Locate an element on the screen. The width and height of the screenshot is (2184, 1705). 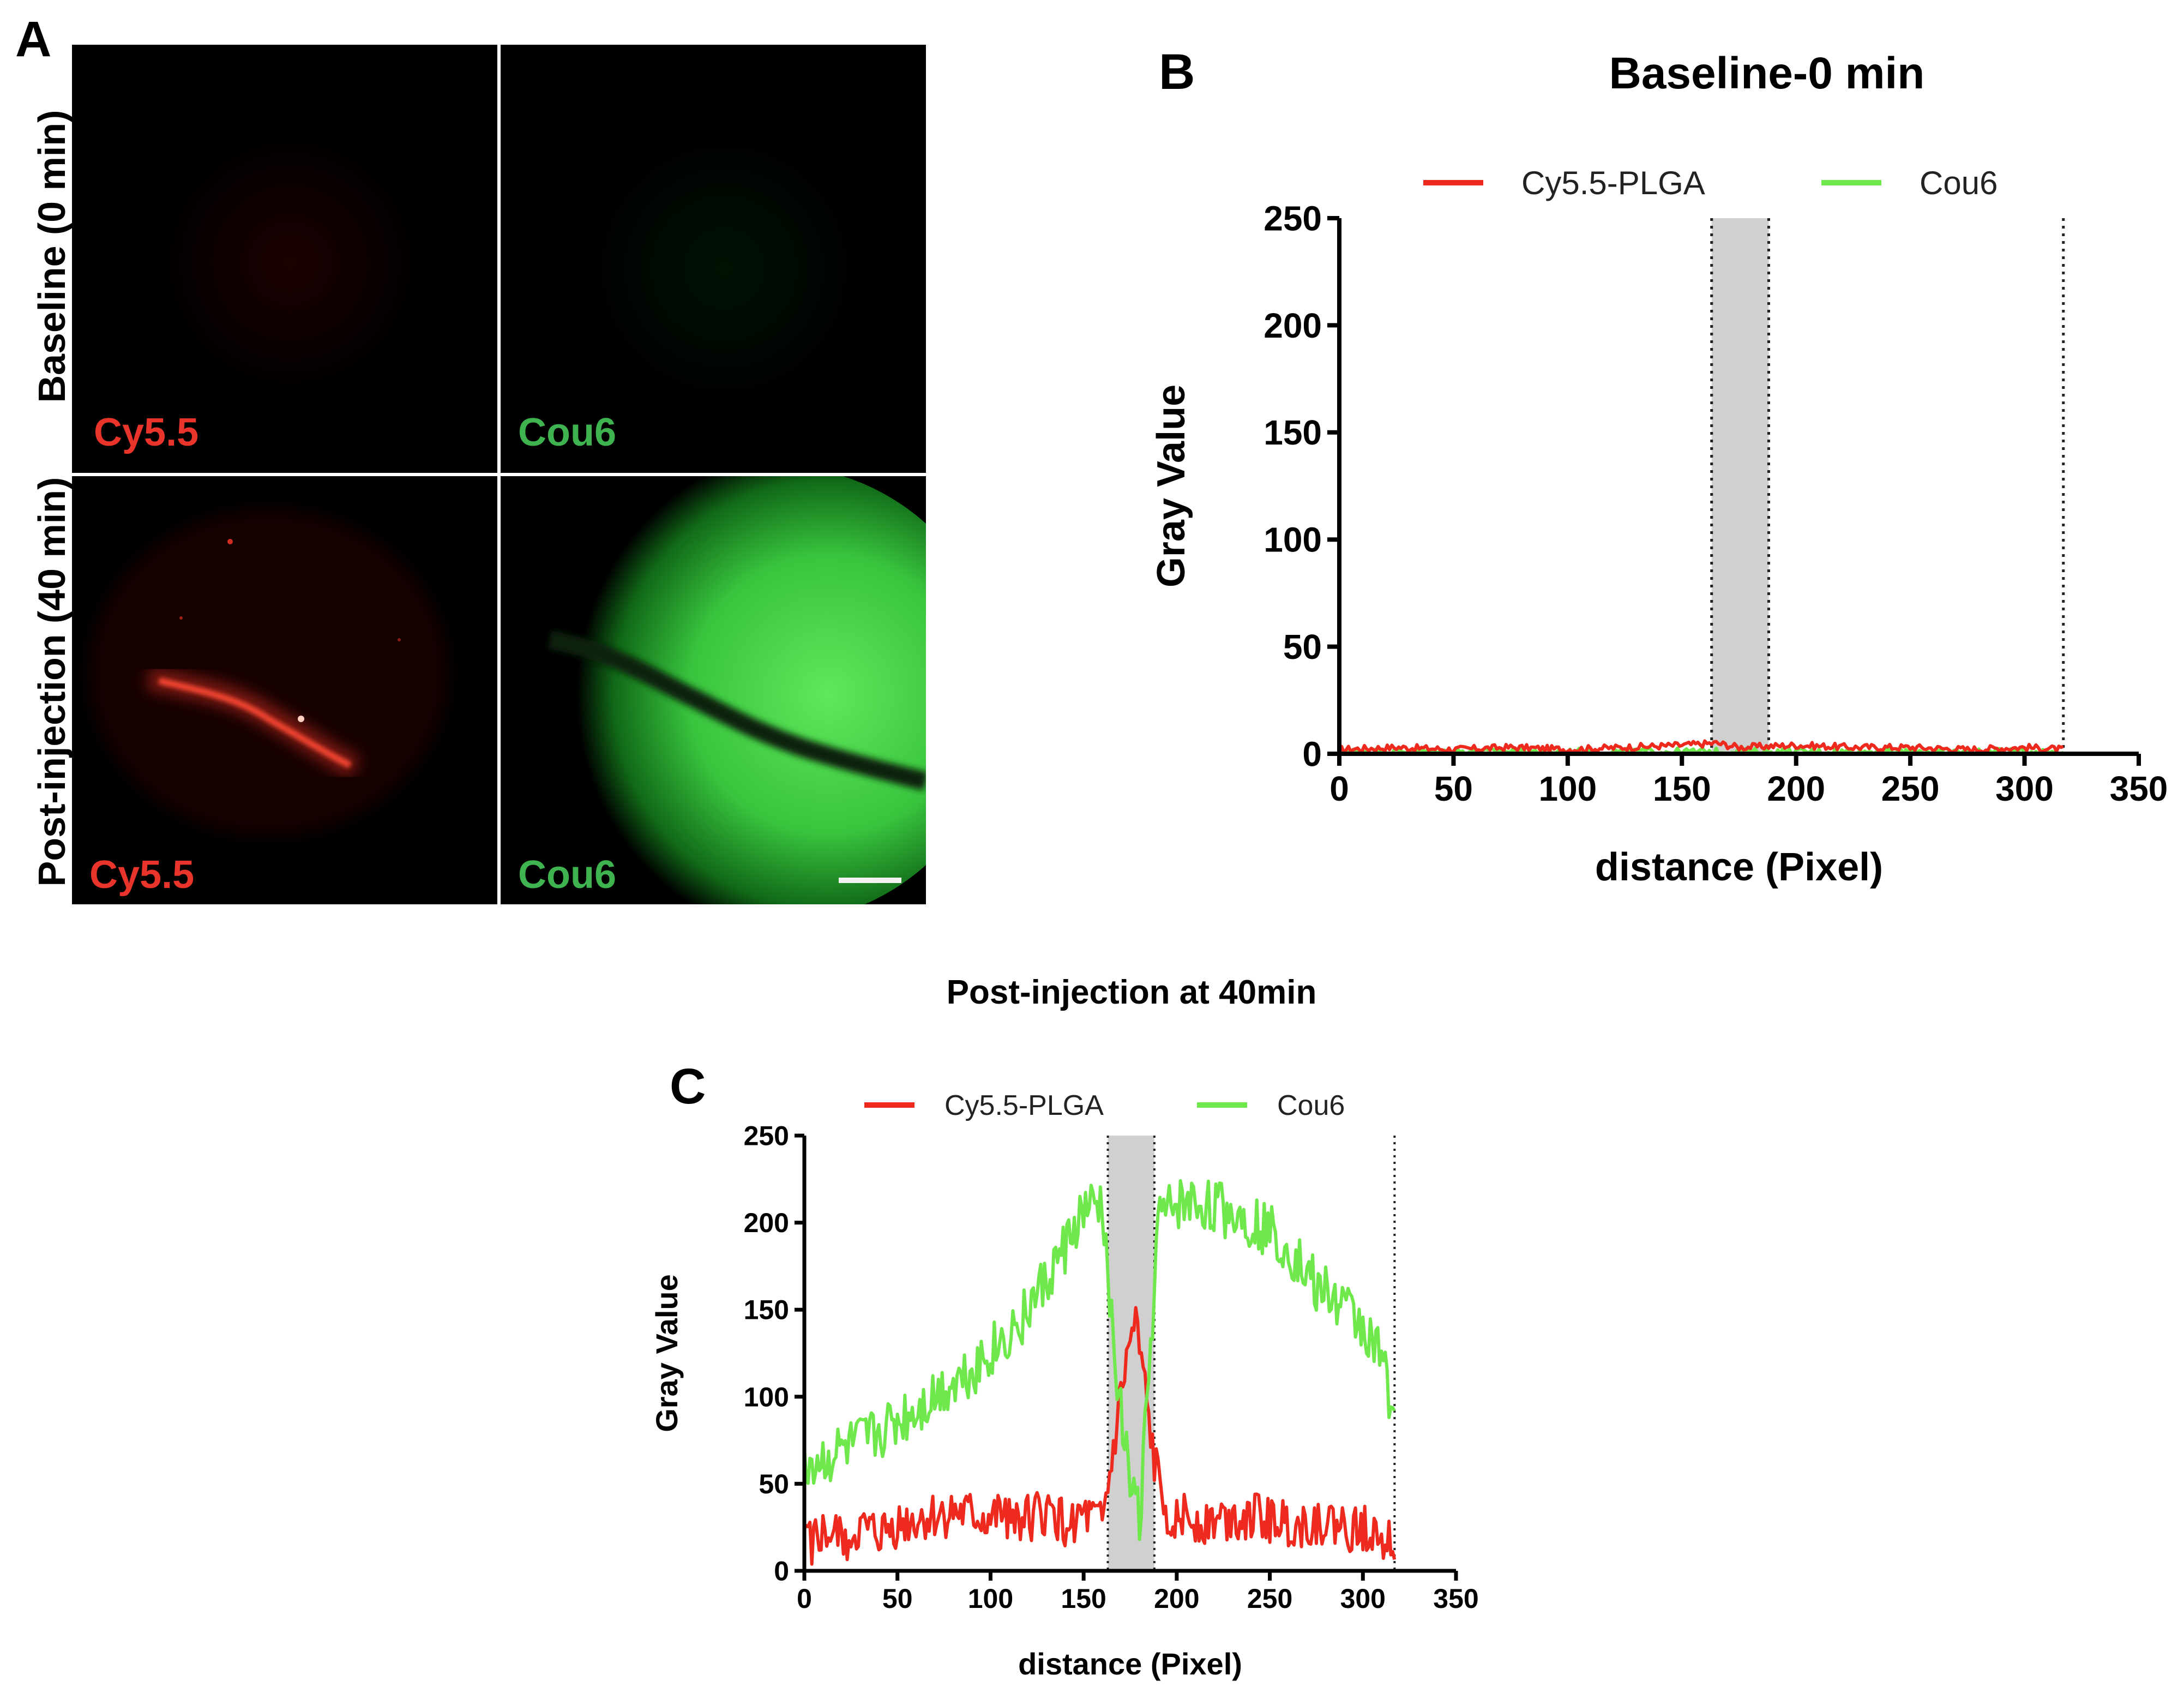
shaded-region is located at coordinates (1740, 486).